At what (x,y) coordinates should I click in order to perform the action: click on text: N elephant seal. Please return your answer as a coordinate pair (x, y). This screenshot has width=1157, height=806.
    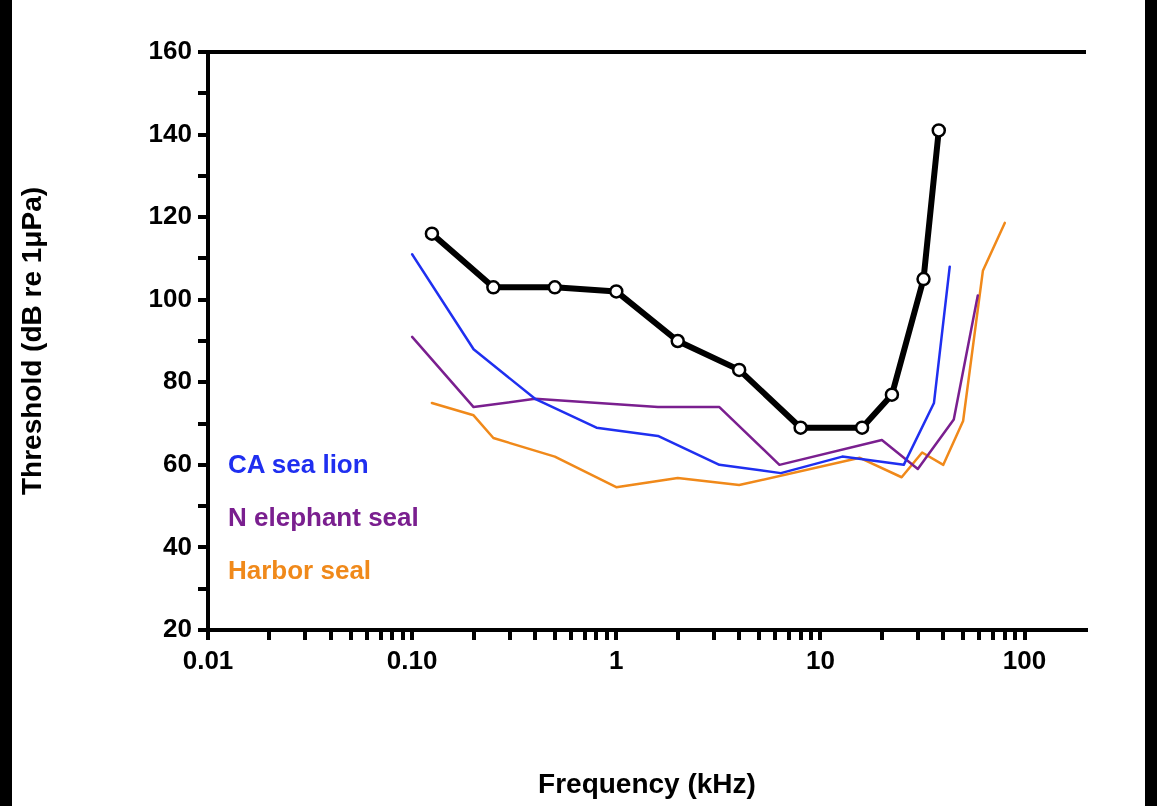
    Looking at the image, I should click on (323, 517).